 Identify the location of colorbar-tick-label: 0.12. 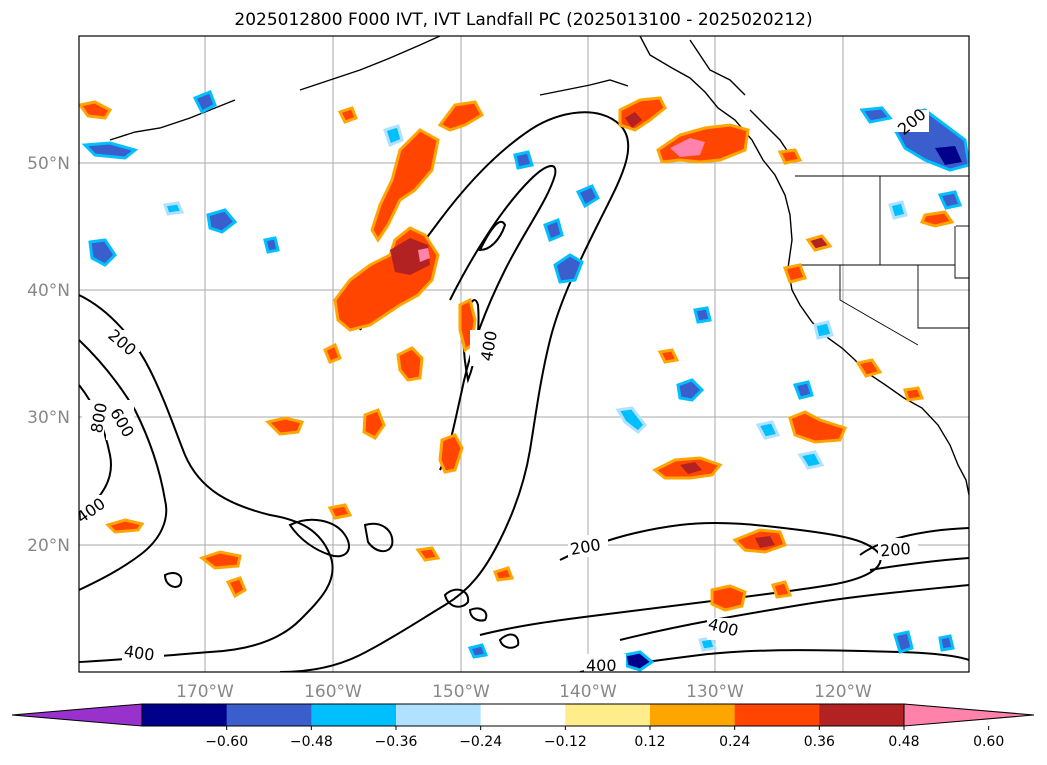
(649, 742).